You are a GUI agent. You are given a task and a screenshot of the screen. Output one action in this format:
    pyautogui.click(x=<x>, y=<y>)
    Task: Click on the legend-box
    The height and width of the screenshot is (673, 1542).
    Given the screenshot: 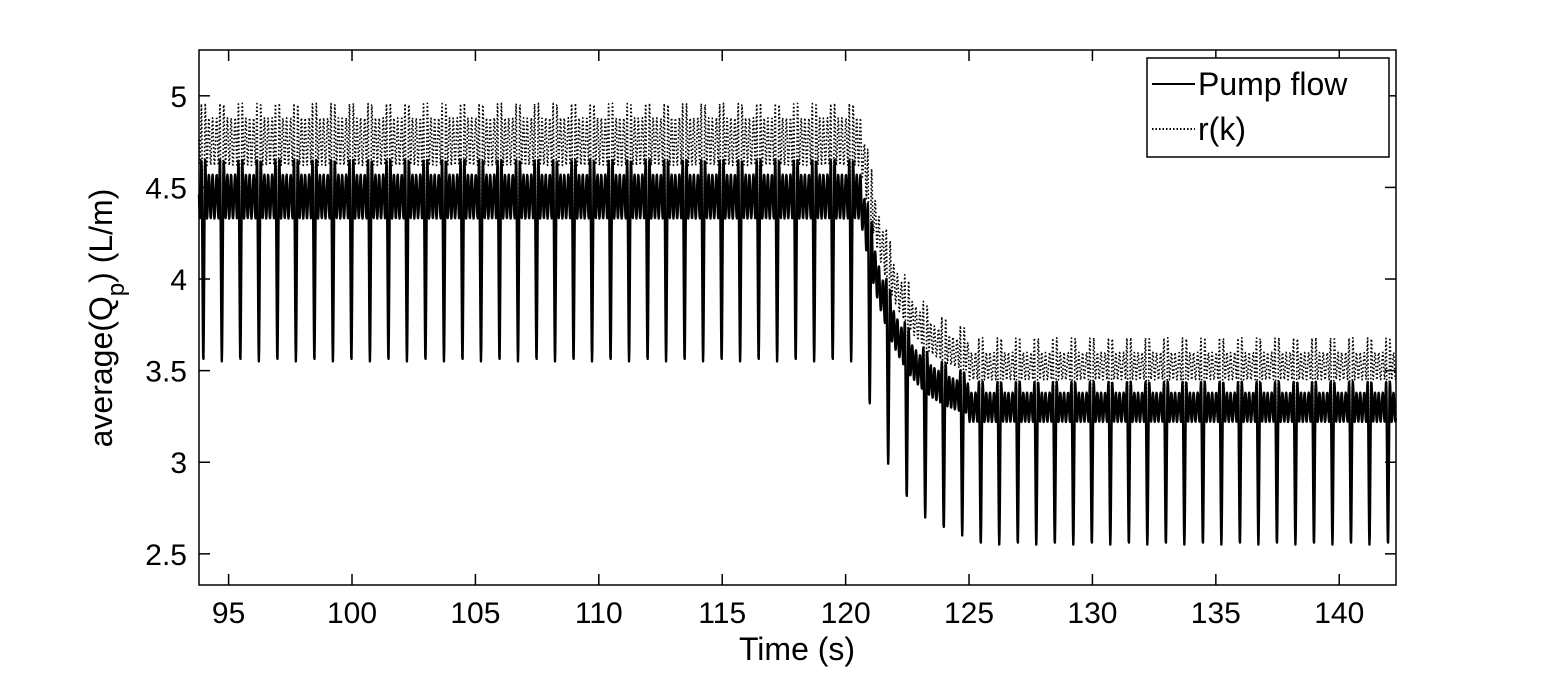 What is the action you would take?
    pyautogui.click(x=1268, y=107)
    